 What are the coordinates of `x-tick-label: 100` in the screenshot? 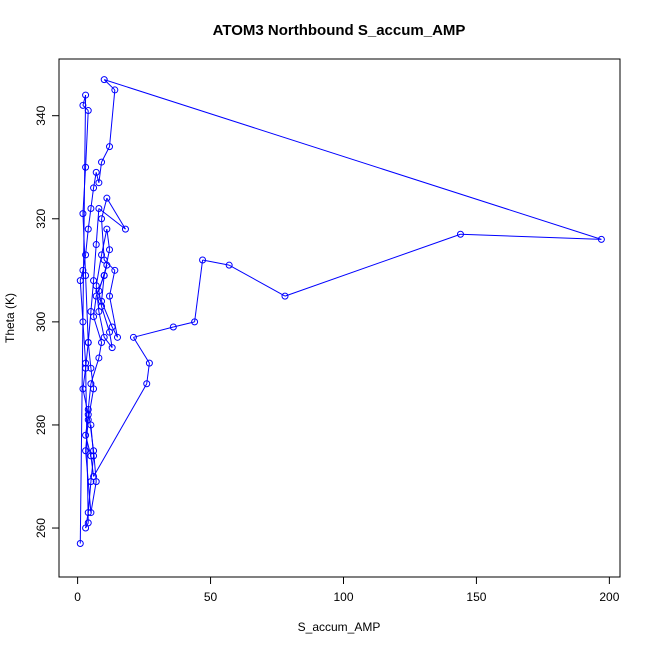 It's located at (343, 597).